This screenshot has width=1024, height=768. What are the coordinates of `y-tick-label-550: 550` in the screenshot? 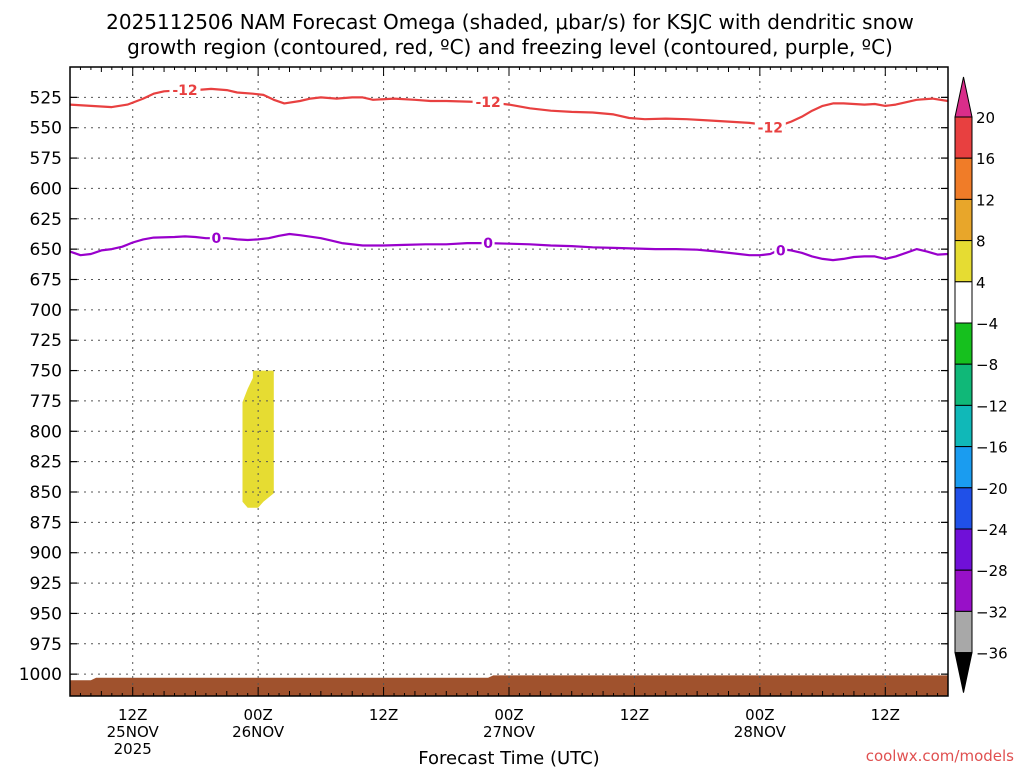 It's located at (46, 129).